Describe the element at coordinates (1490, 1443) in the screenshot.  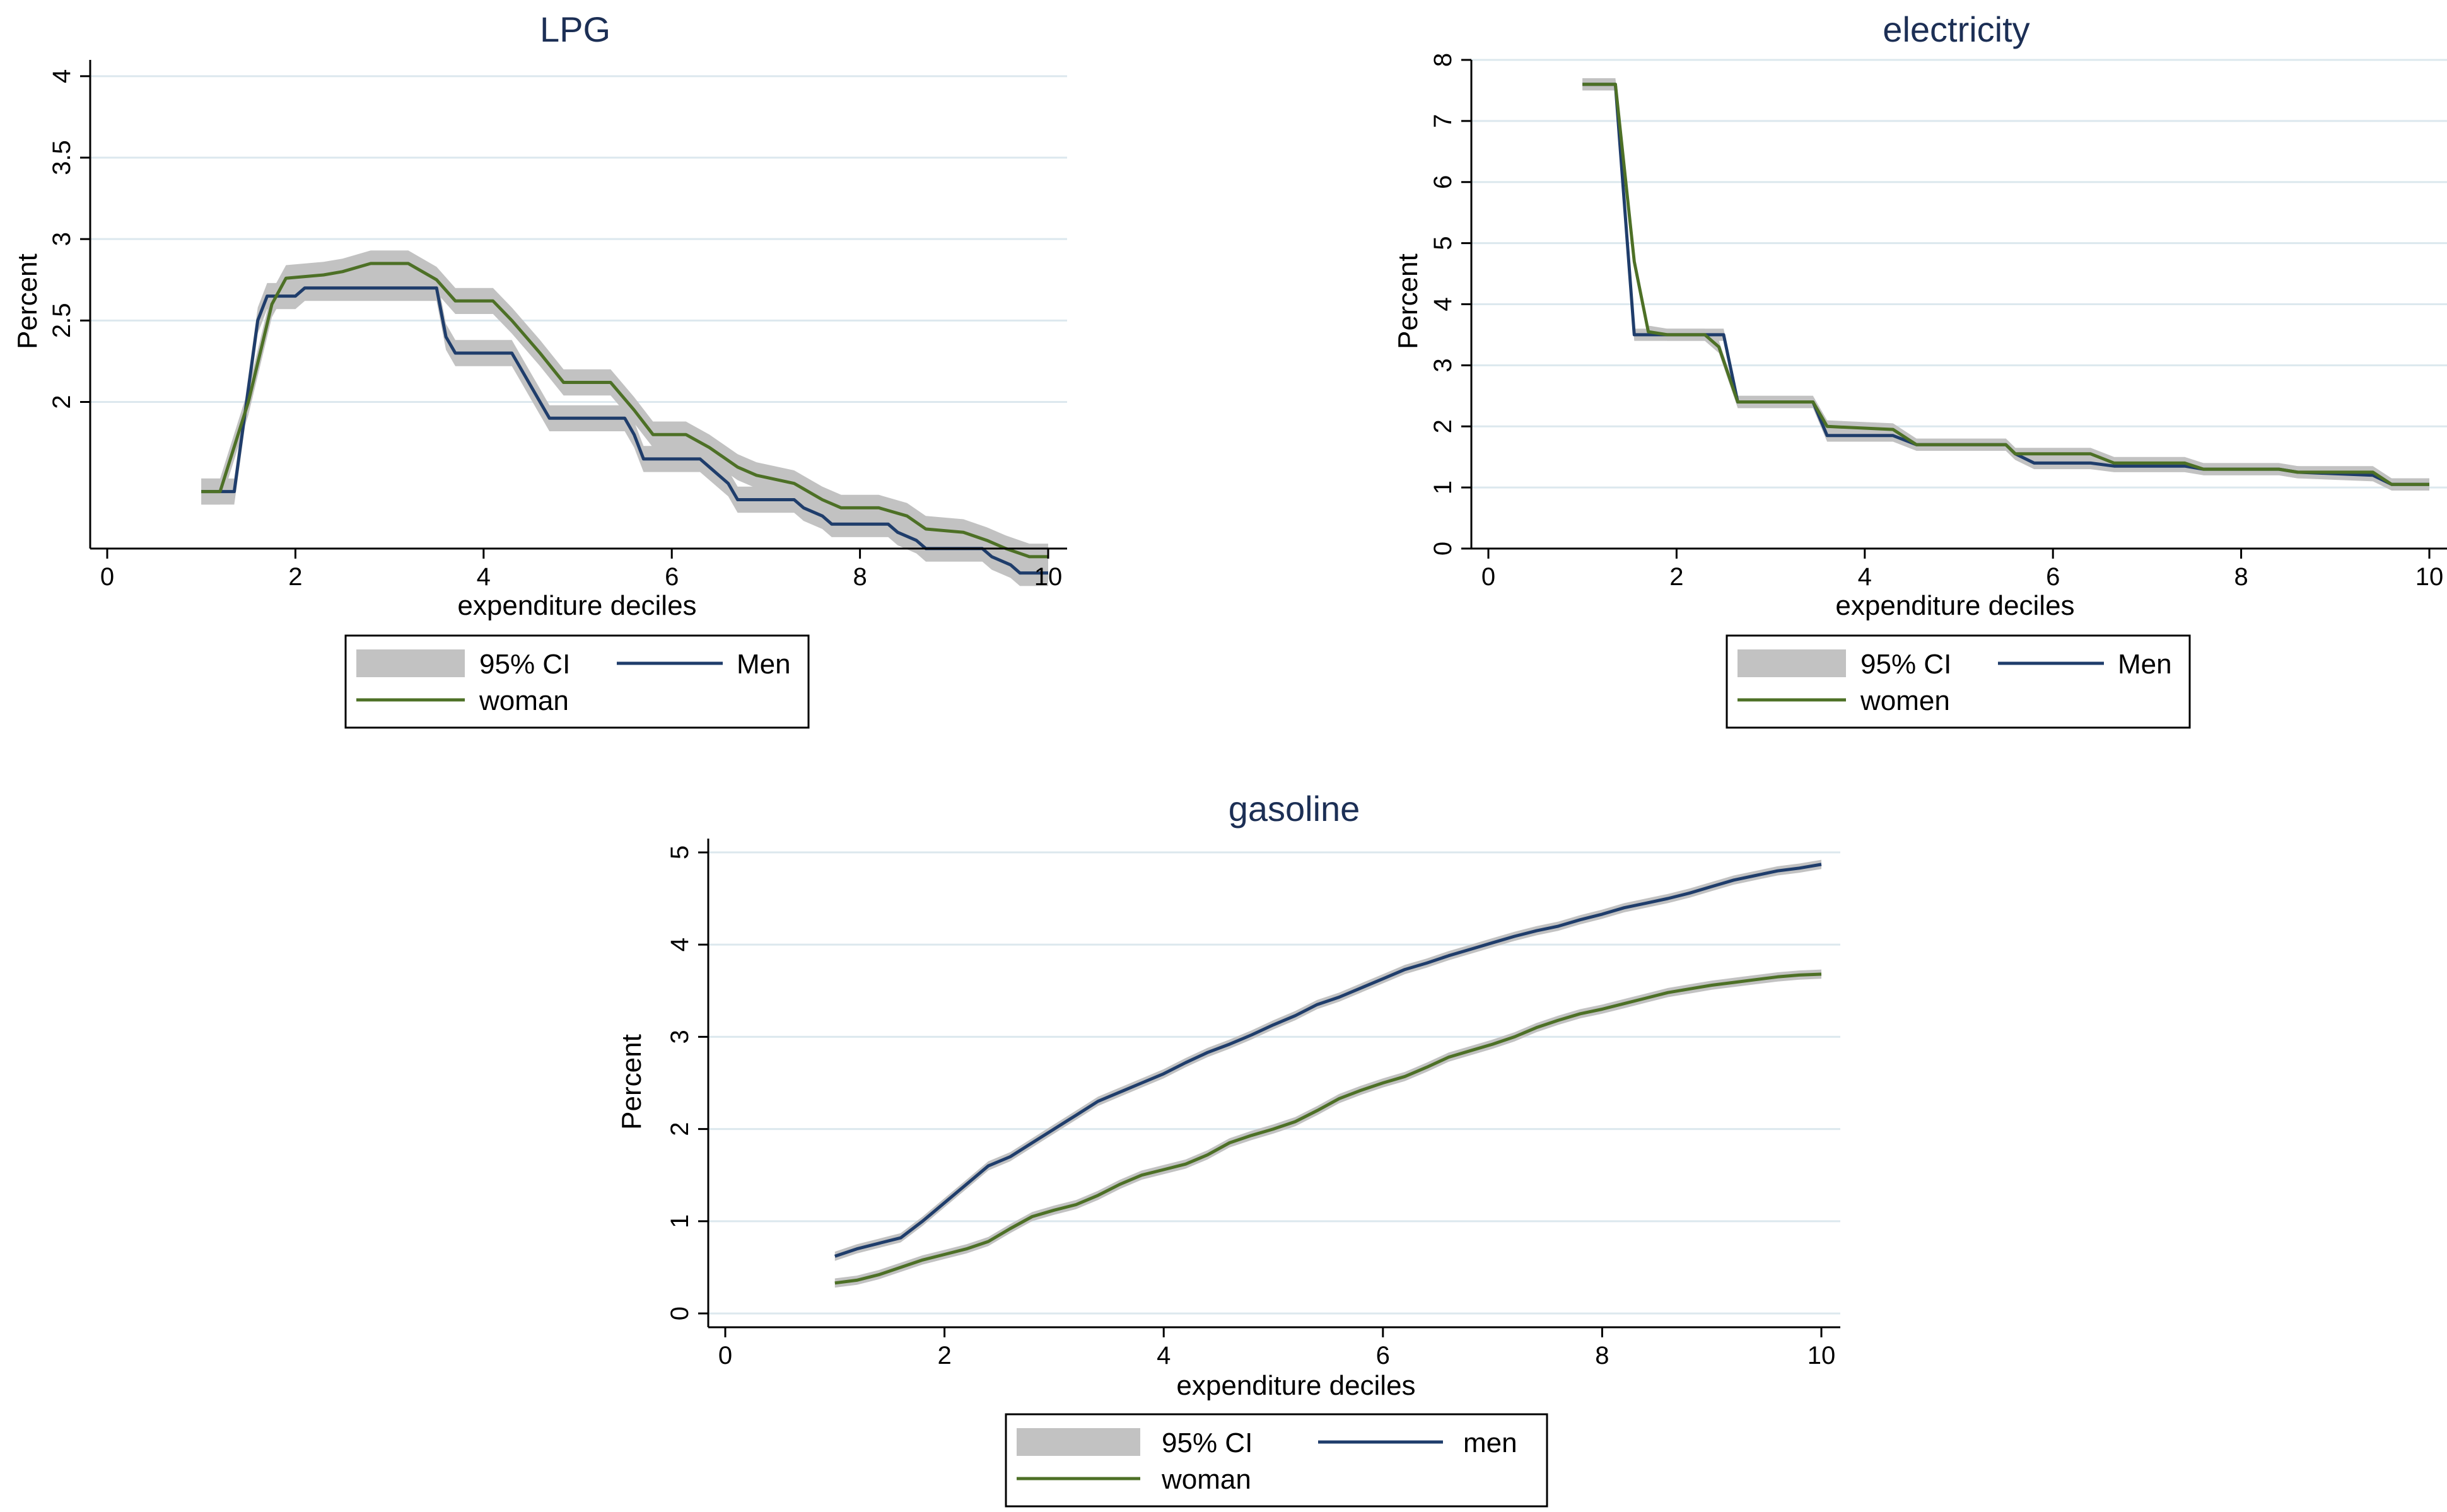
I see `legend-men-label: men` at that location.